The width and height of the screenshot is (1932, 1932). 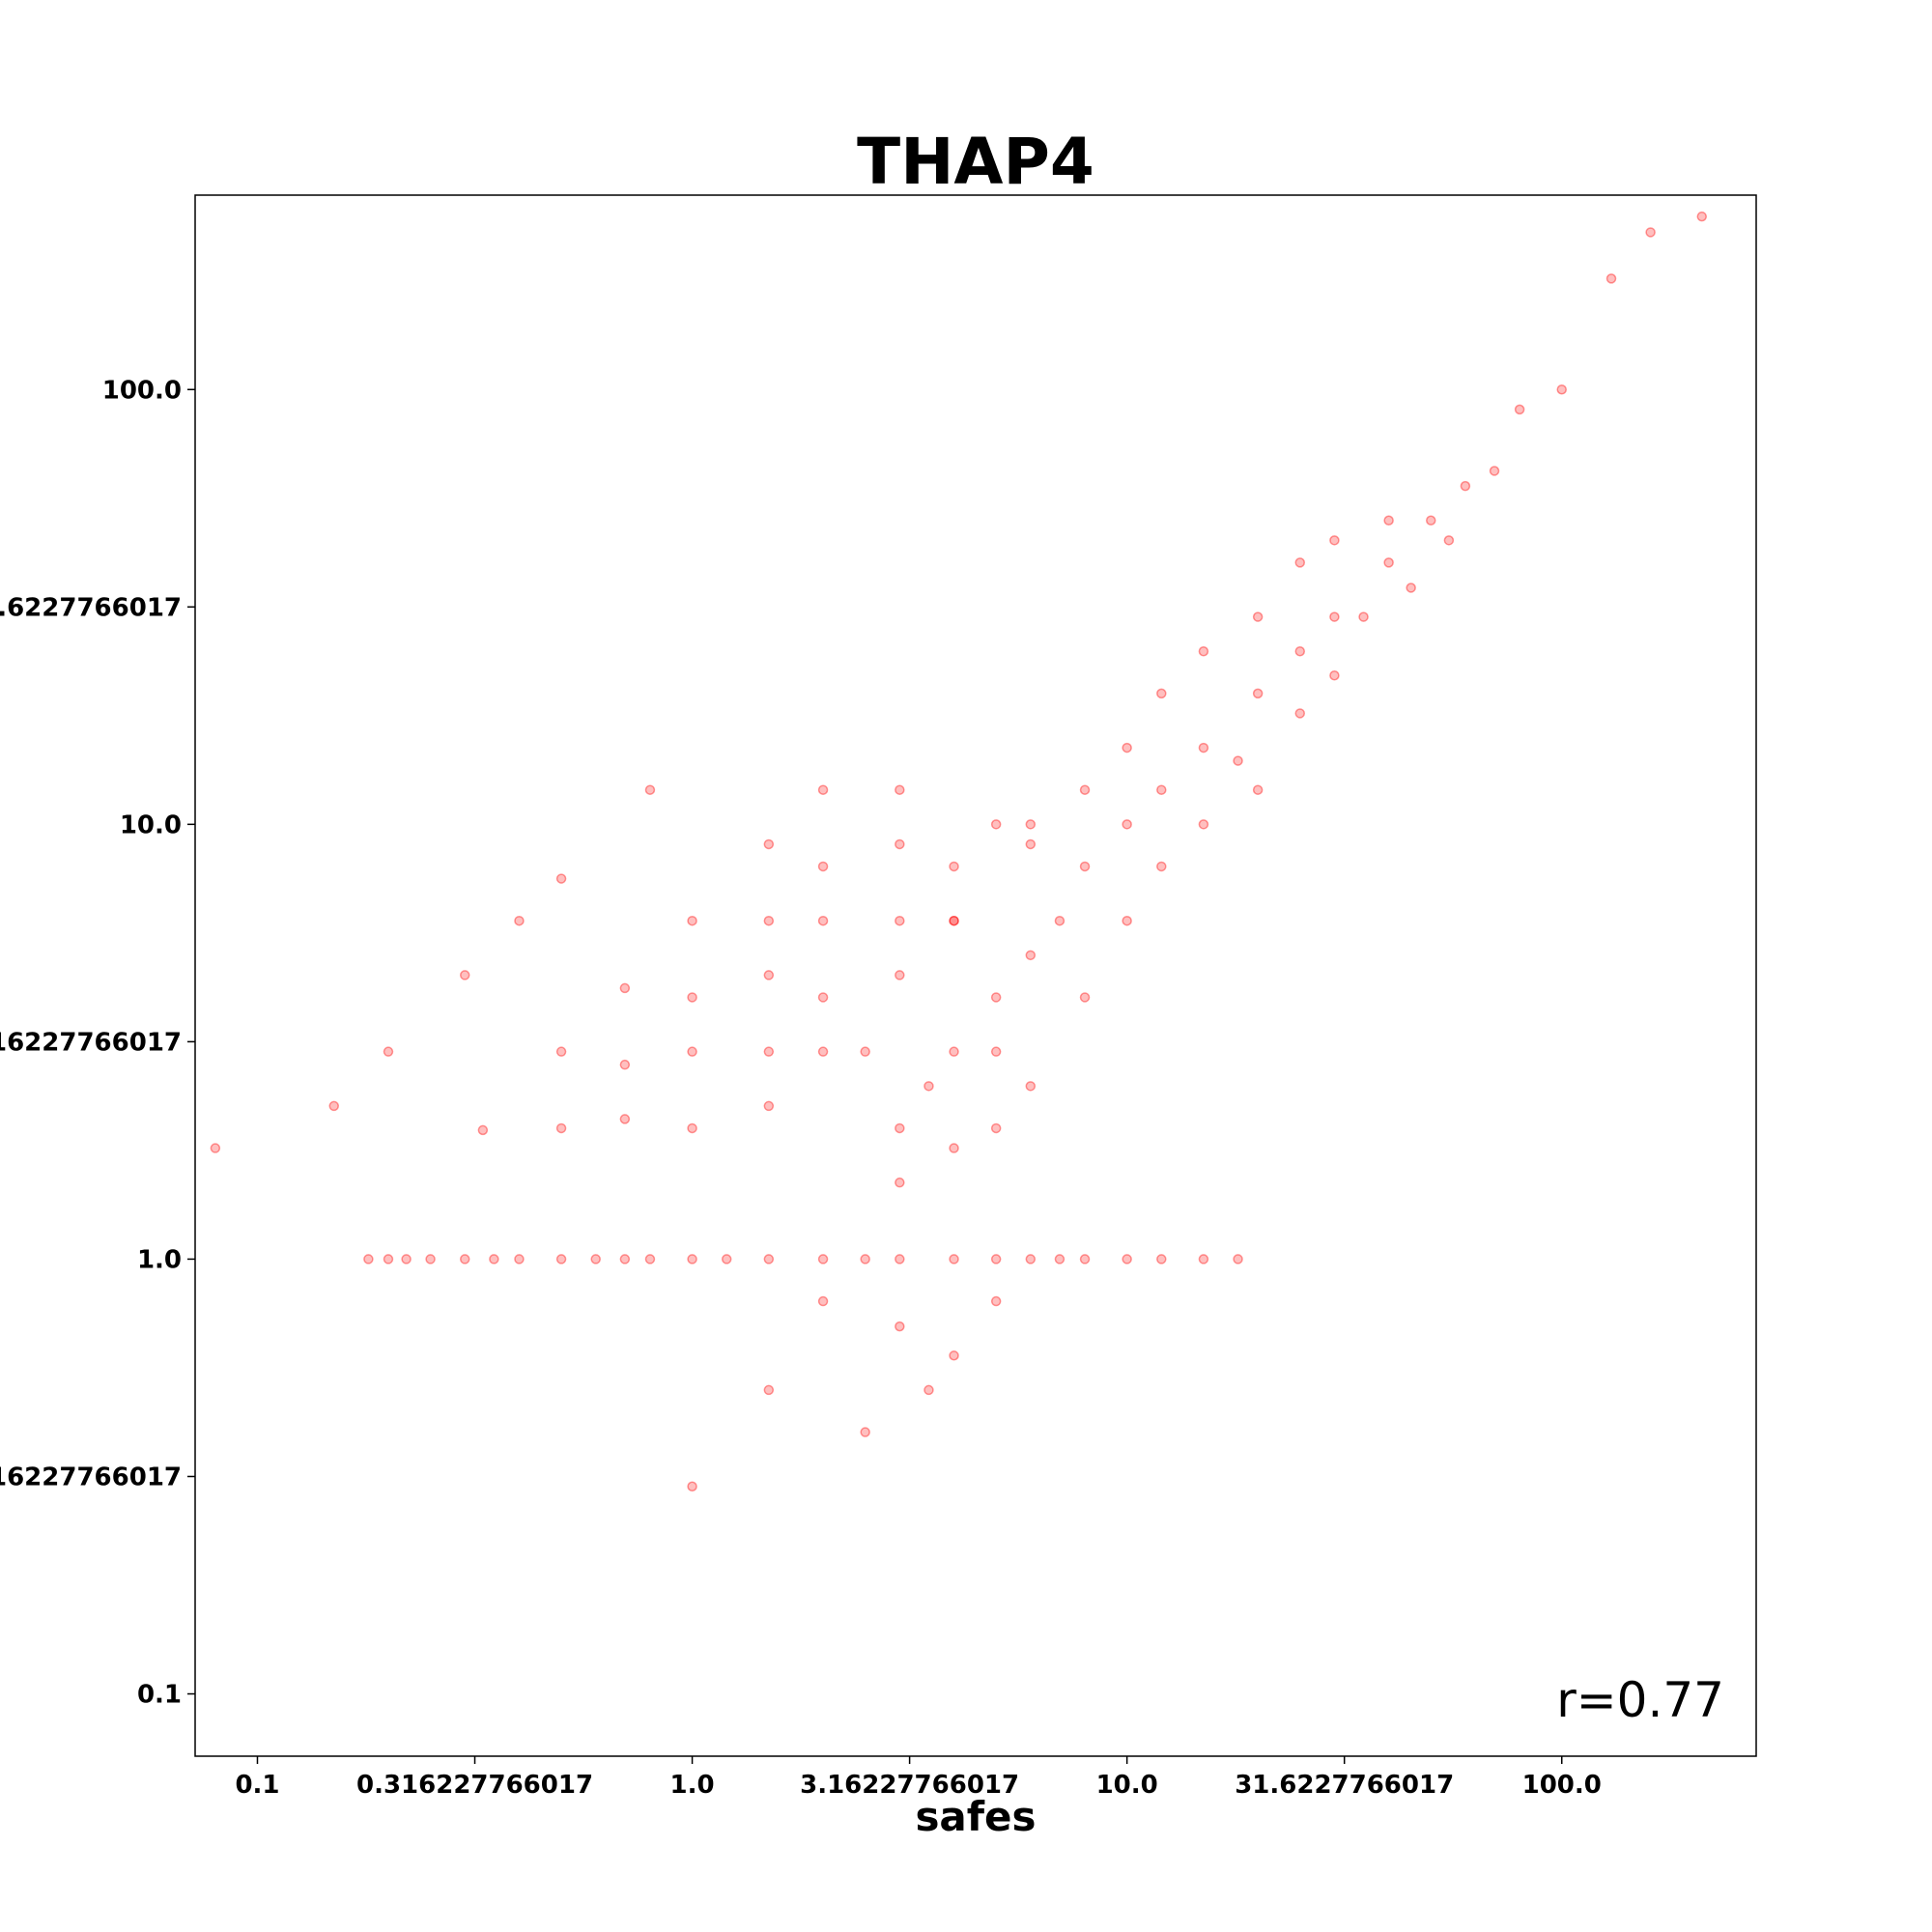 I want to click on y-tick-label: 0.316227766017, so click(x=91, y=1477).